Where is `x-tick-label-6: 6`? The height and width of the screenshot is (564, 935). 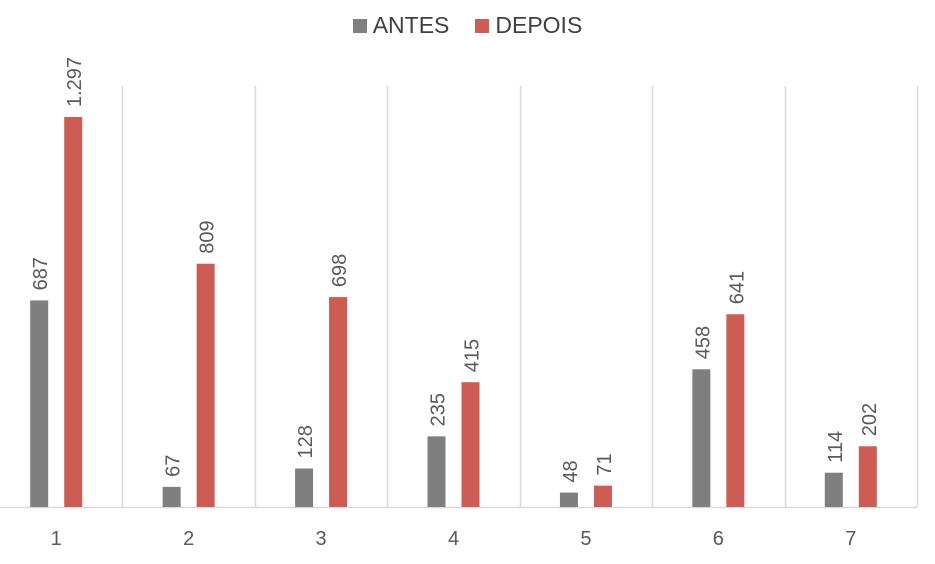 x-tick-label-6: 6 is located at coordinates (718, 539).